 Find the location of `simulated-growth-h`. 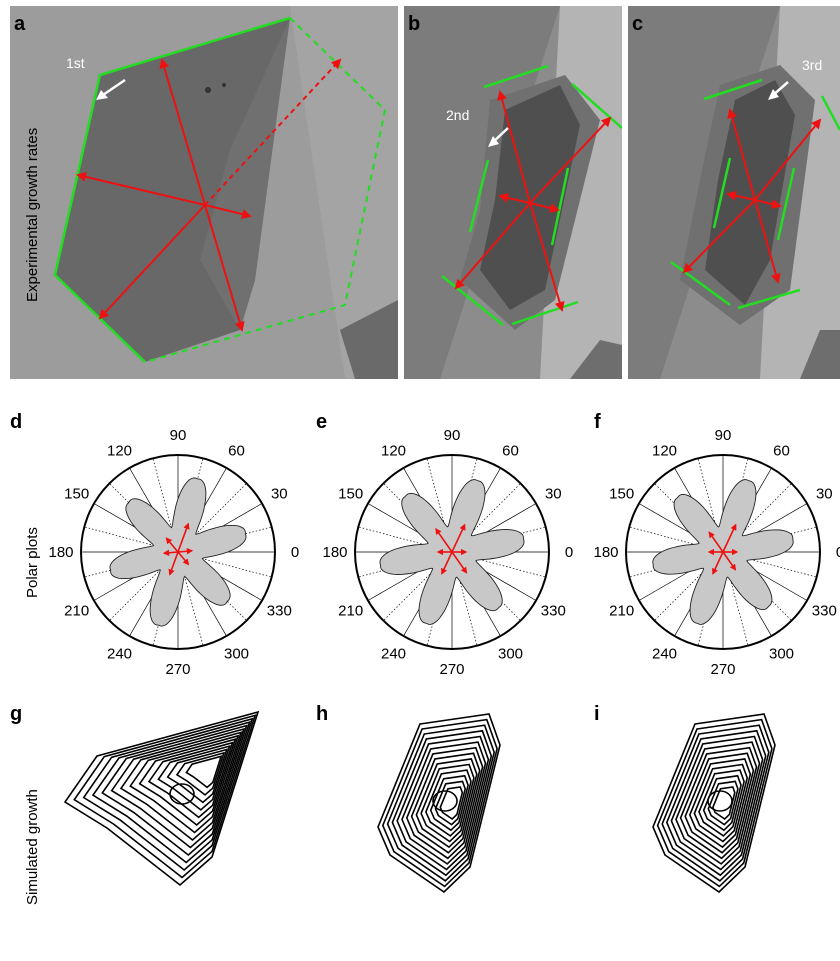

simulated-growth-h is located at coordinates (439, 803).